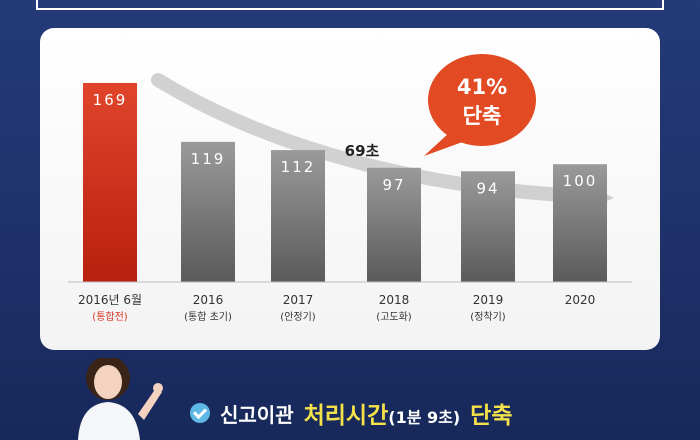 The width and height of the screenshot is (700, 440). I want to click on top-frame-border, so click(350, 5).